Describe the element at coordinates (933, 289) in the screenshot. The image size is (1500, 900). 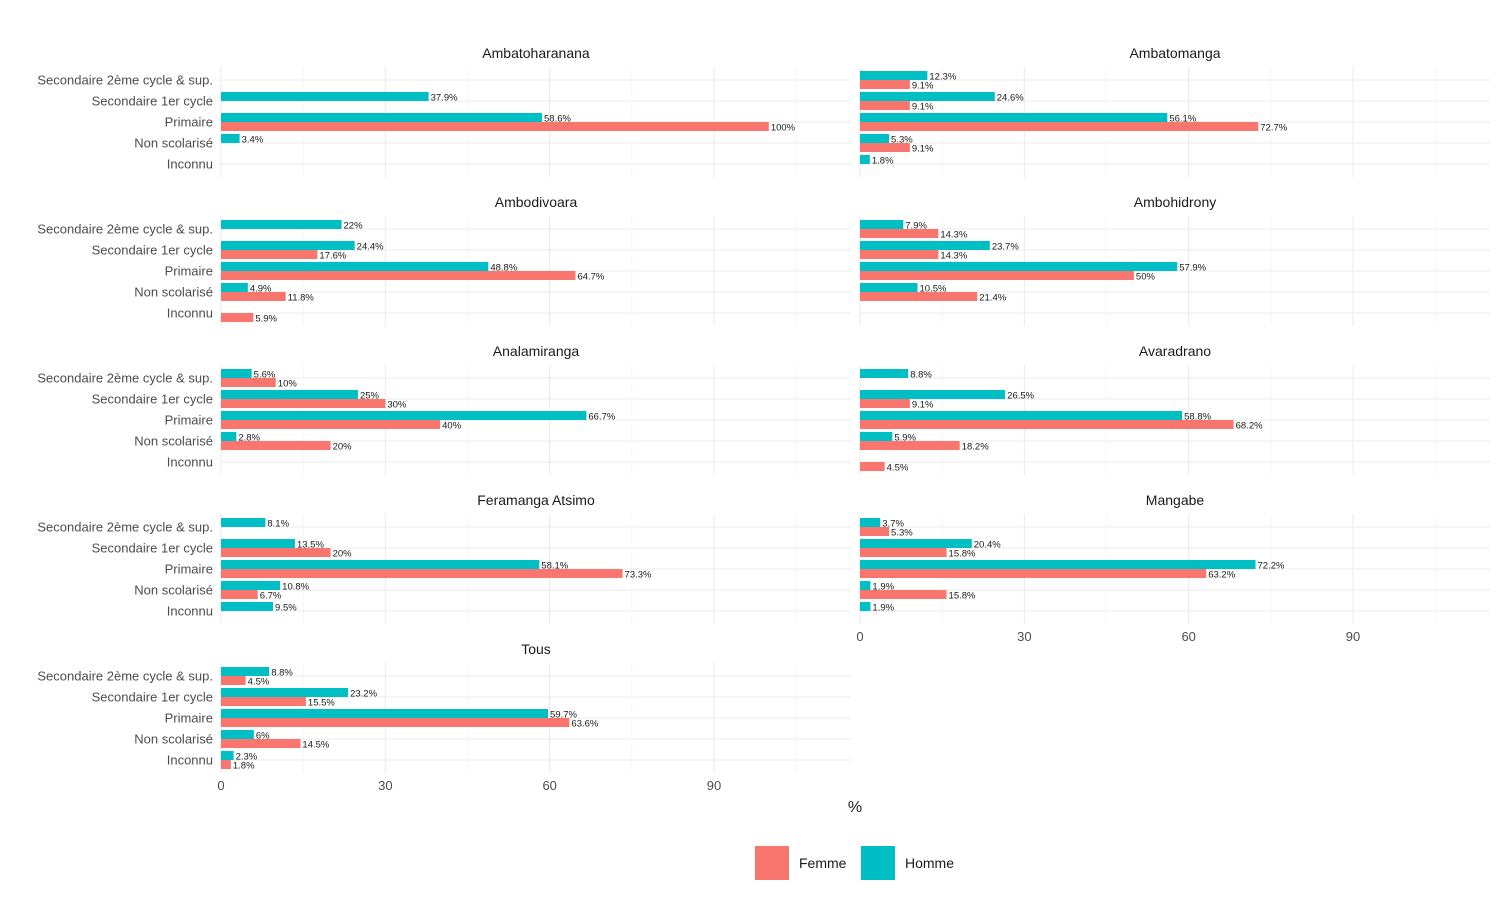
I see `data-label: 10.5%` at that location.